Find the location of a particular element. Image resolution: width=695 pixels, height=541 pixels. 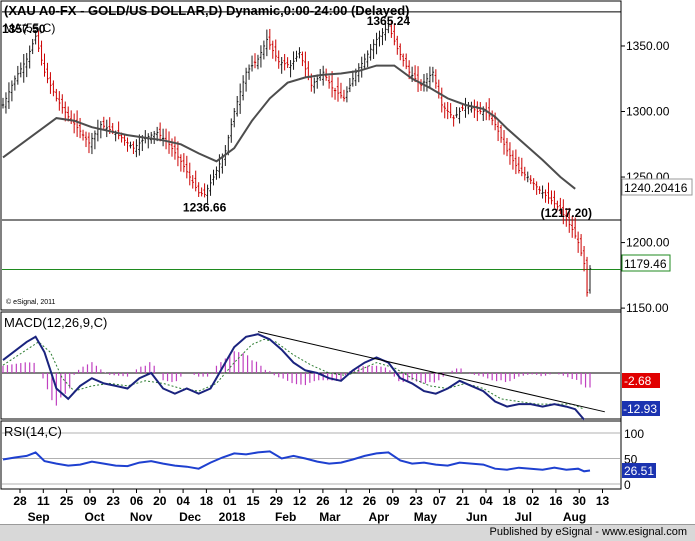

x-month-label: May is located at coordinates (426, 517).